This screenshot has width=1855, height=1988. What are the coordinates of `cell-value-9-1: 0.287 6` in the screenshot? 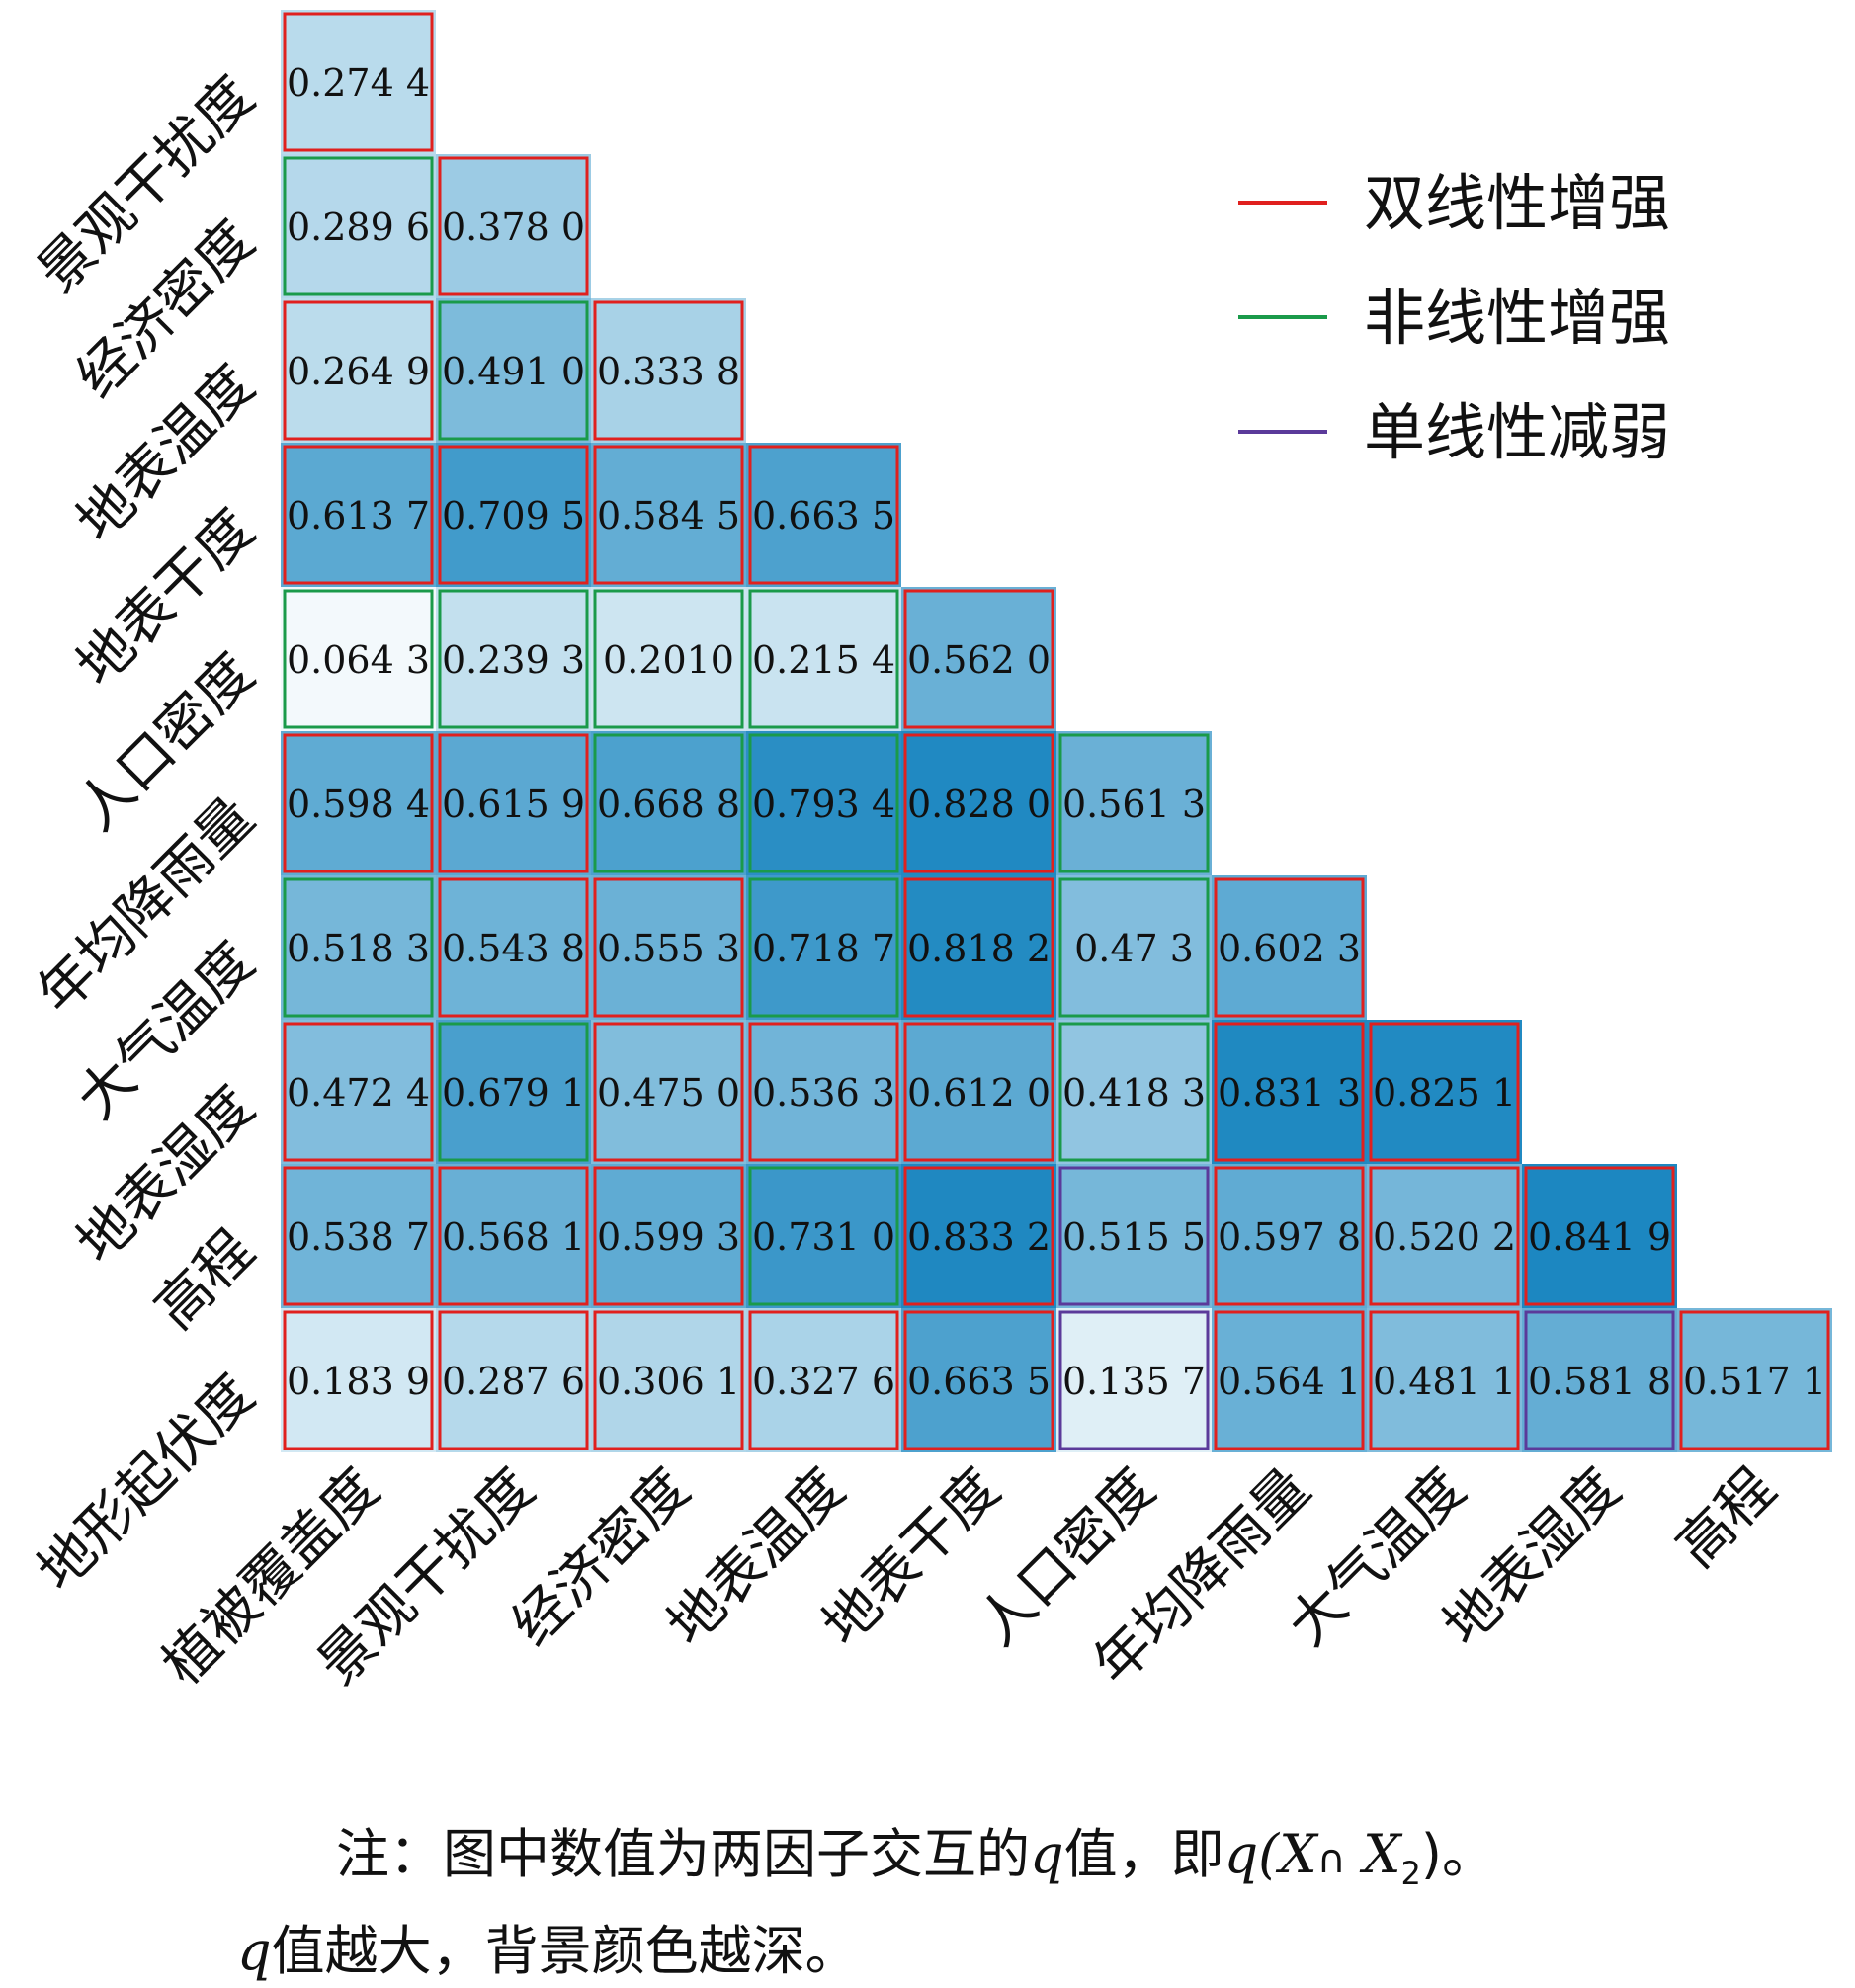 It's located at (513, 1381).